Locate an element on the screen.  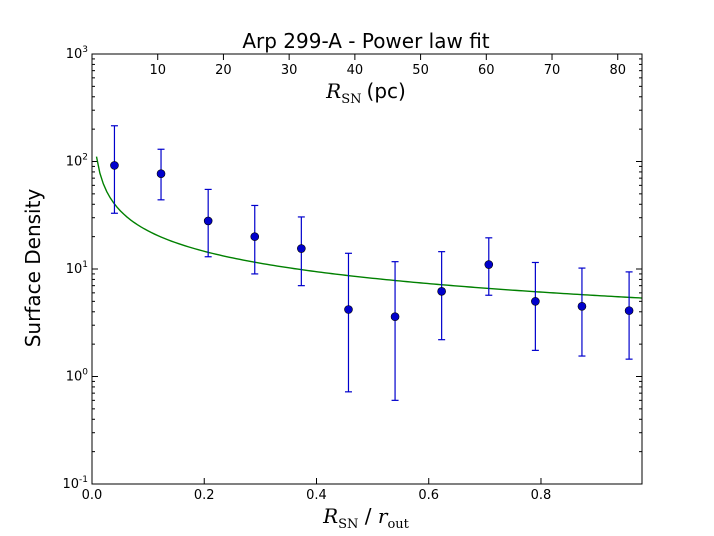
chart-title: Arp 299-A - Power law fit is located at coordinates (365, 41).